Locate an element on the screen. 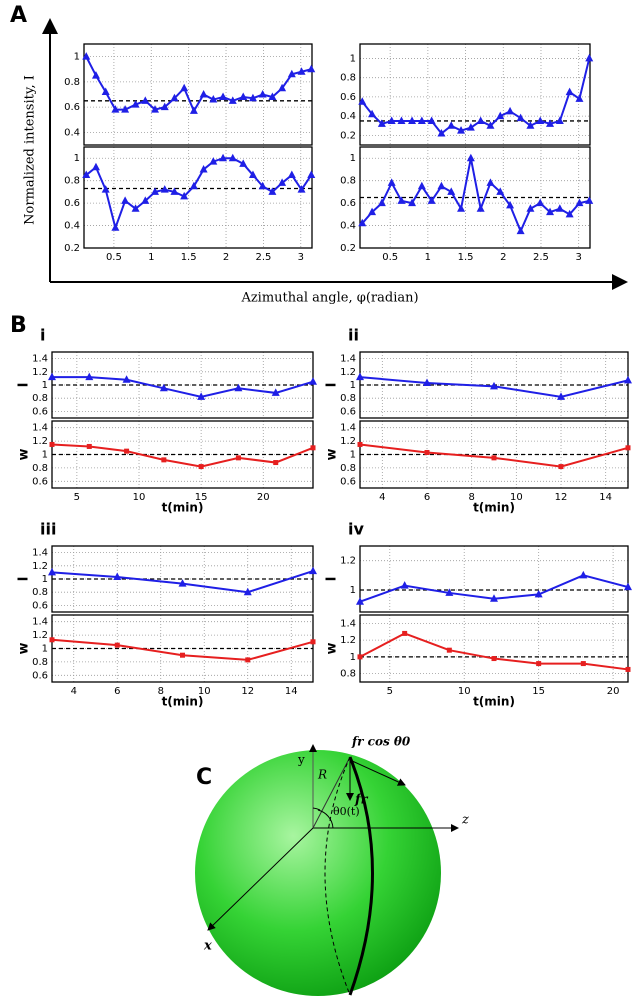 This screenshot has height=1004, width=638. meridian is located at coordinates (361, 876).